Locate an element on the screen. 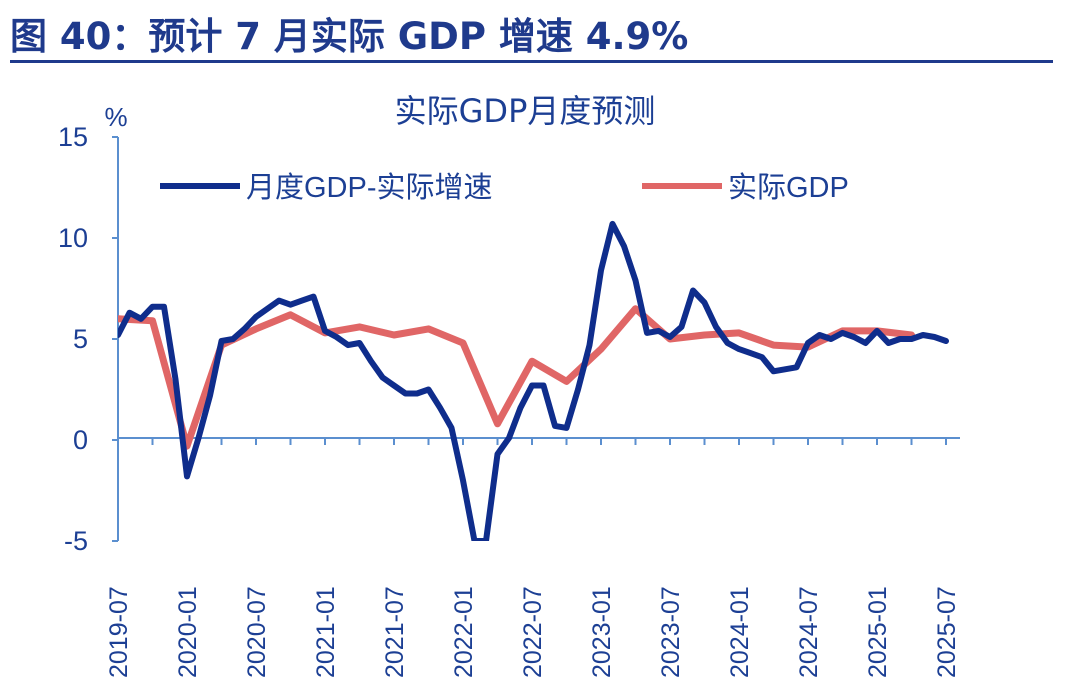 This screenshot has width=1077, height=695. y-tick-label: -5 is located at coordinates (76, 541).